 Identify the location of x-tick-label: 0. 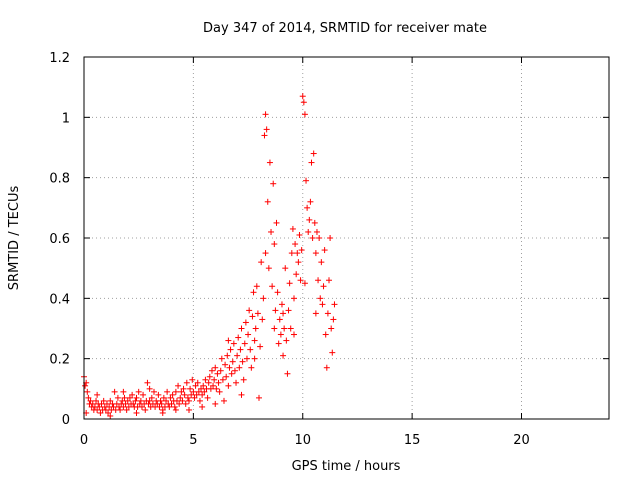
(84, 440).